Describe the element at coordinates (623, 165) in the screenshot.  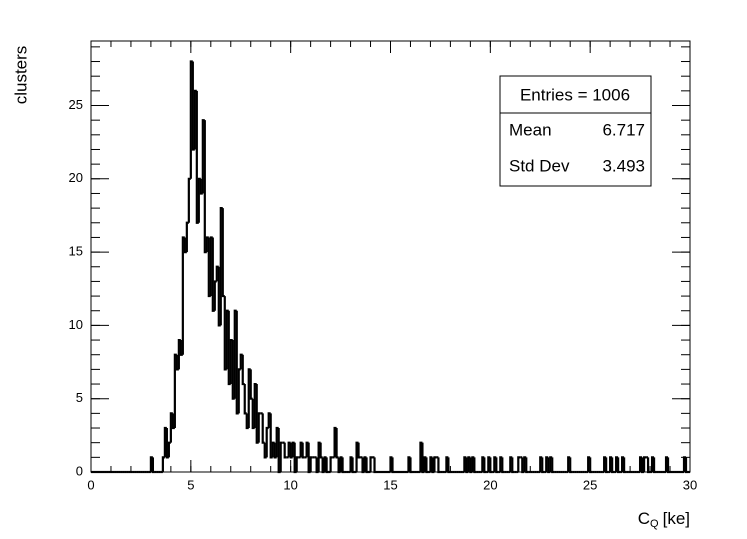
I see `stats-std: 3.493` at that location.